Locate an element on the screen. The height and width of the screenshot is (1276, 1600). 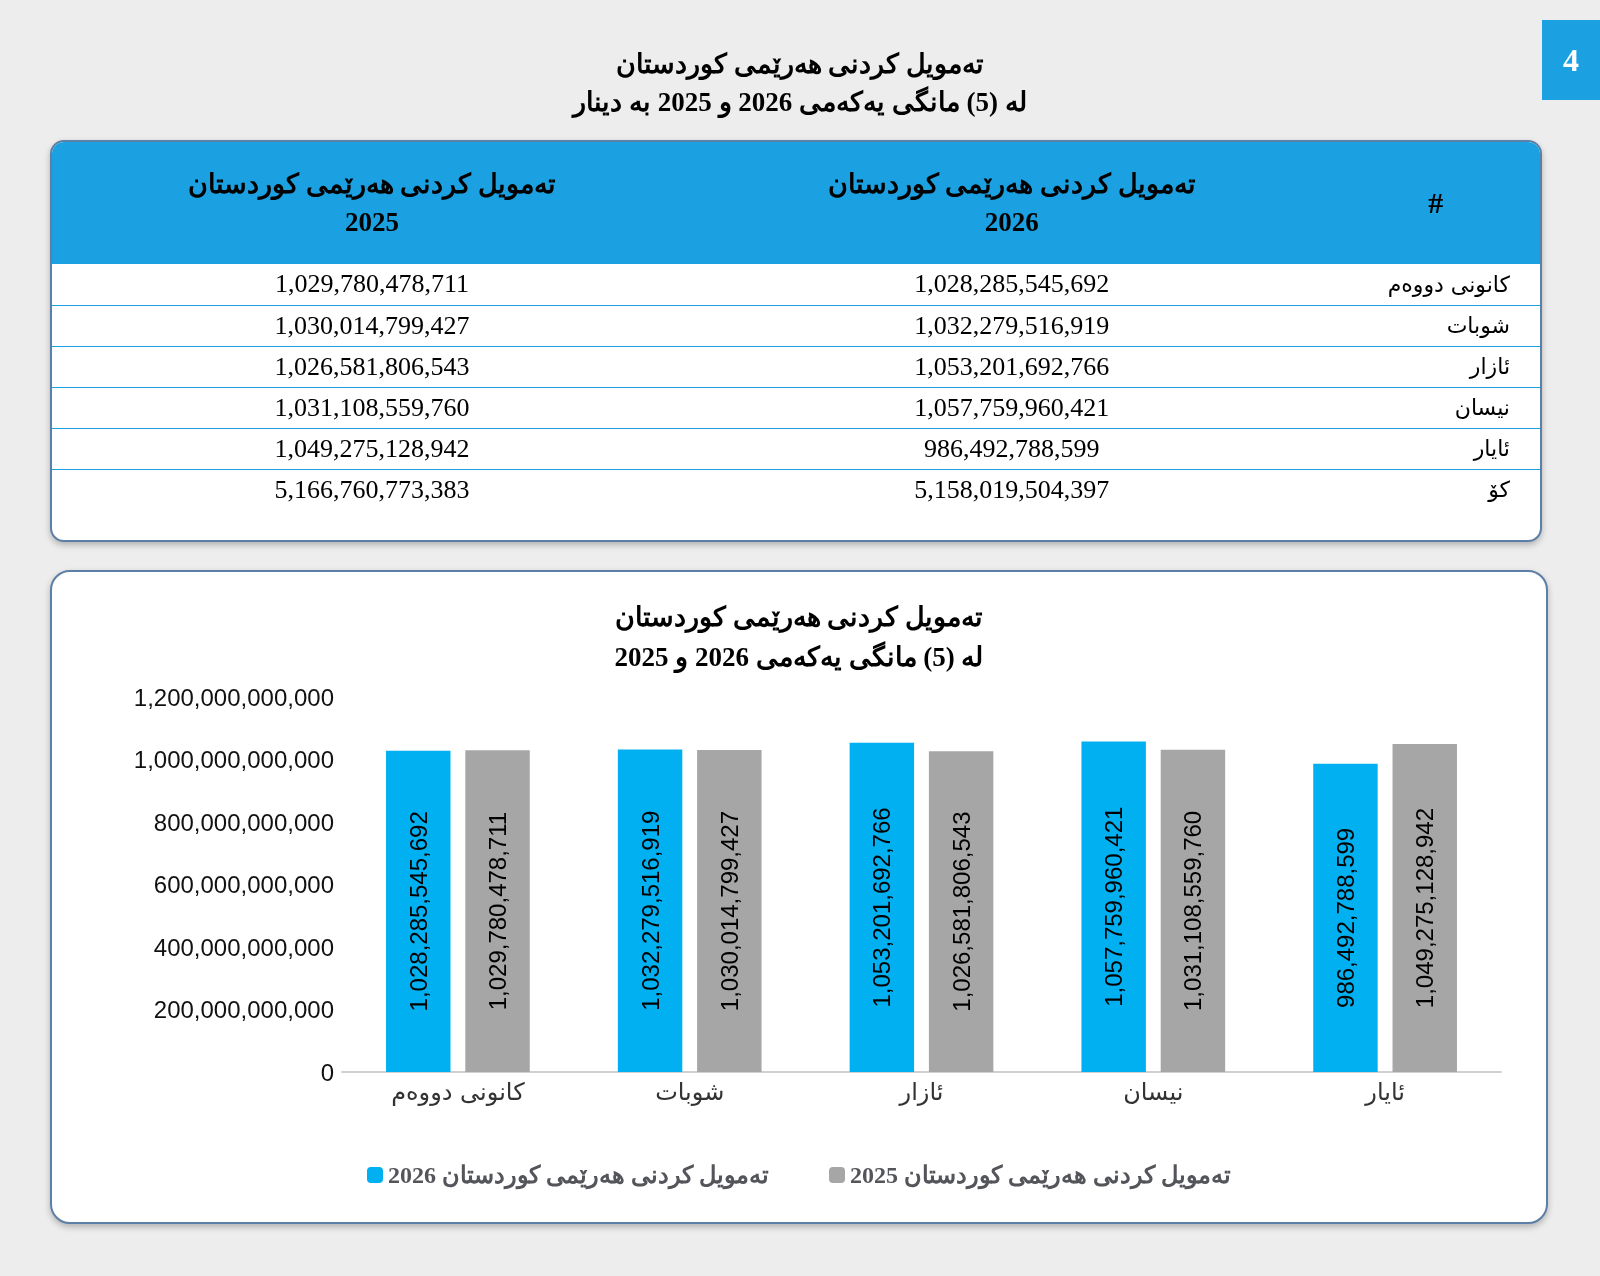
category-label: نیسان is located at coordinates (1482, 408).